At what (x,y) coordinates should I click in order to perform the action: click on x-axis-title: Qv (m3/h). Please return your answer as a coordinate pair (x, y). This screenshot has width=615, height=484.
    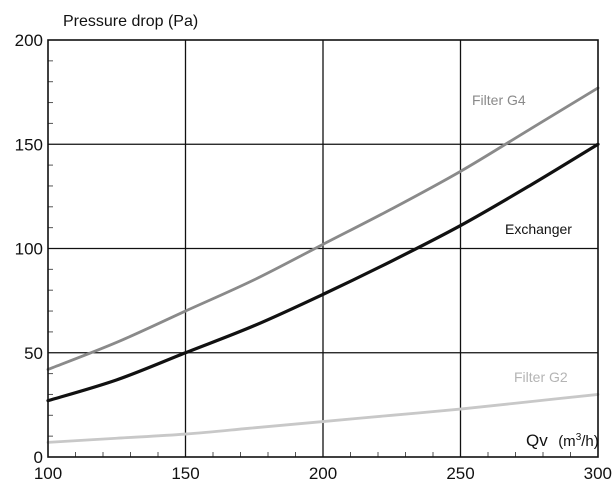
    Looking at the image, I should click on (562, 440).